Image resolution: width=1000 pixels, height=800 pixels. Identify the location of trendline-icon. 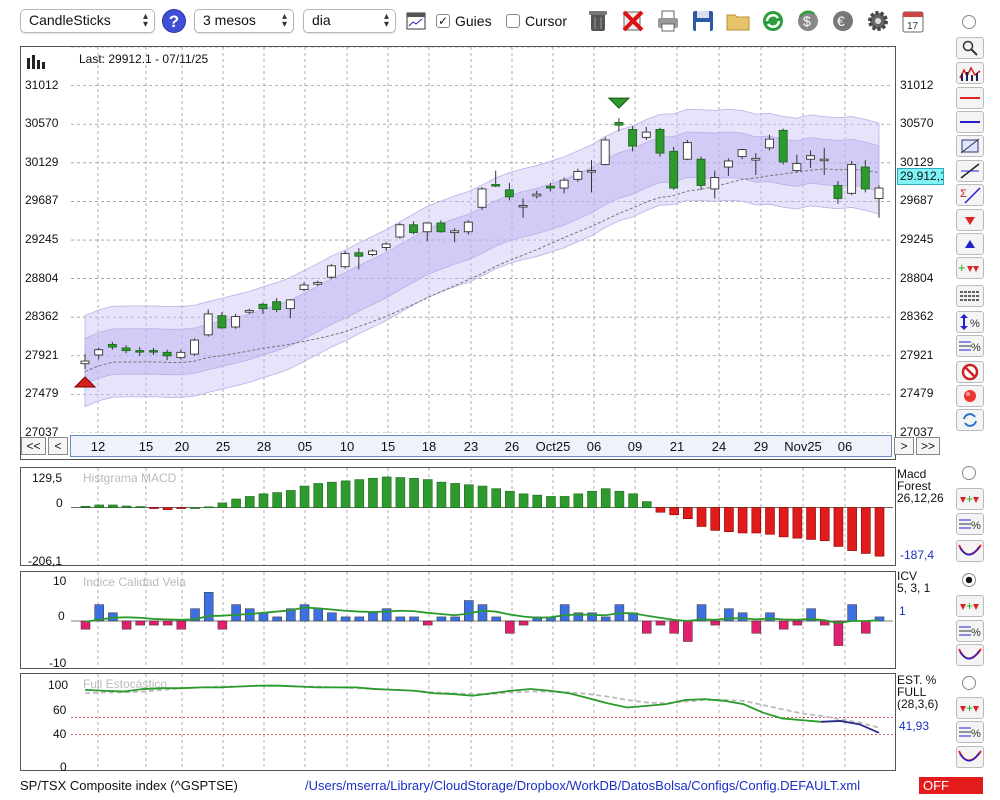
(970, 171).